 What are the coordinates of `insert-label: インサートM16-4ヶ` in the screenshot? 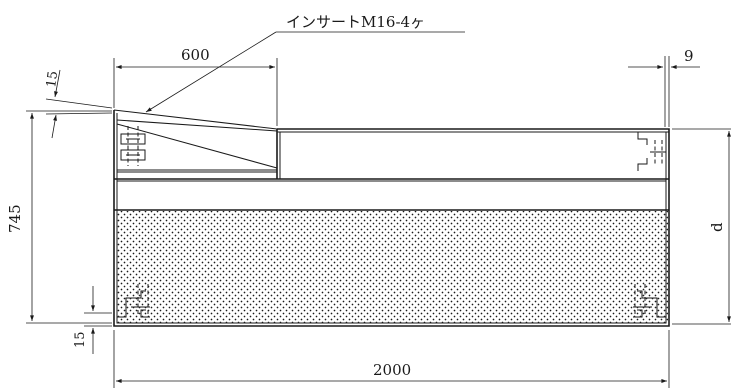 It's located at (355, 22).